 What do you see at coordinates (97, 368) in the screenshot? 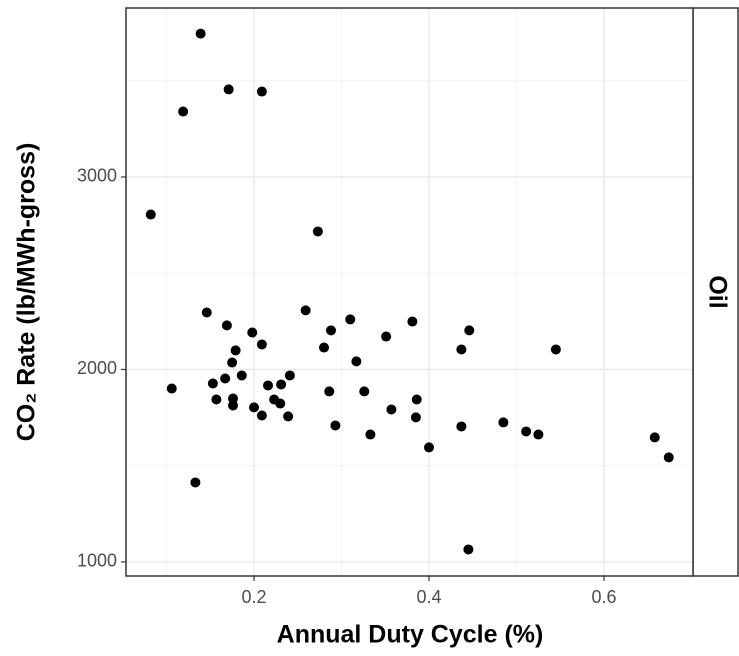
I see `y-tick-label: 2000` at bounding box center [97, 368].